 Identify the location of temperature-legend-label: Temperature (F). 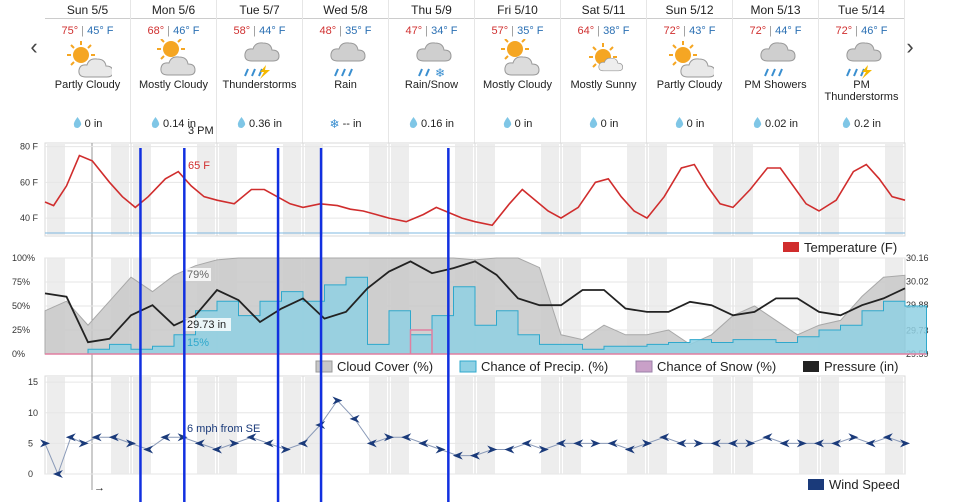
(850, 247).